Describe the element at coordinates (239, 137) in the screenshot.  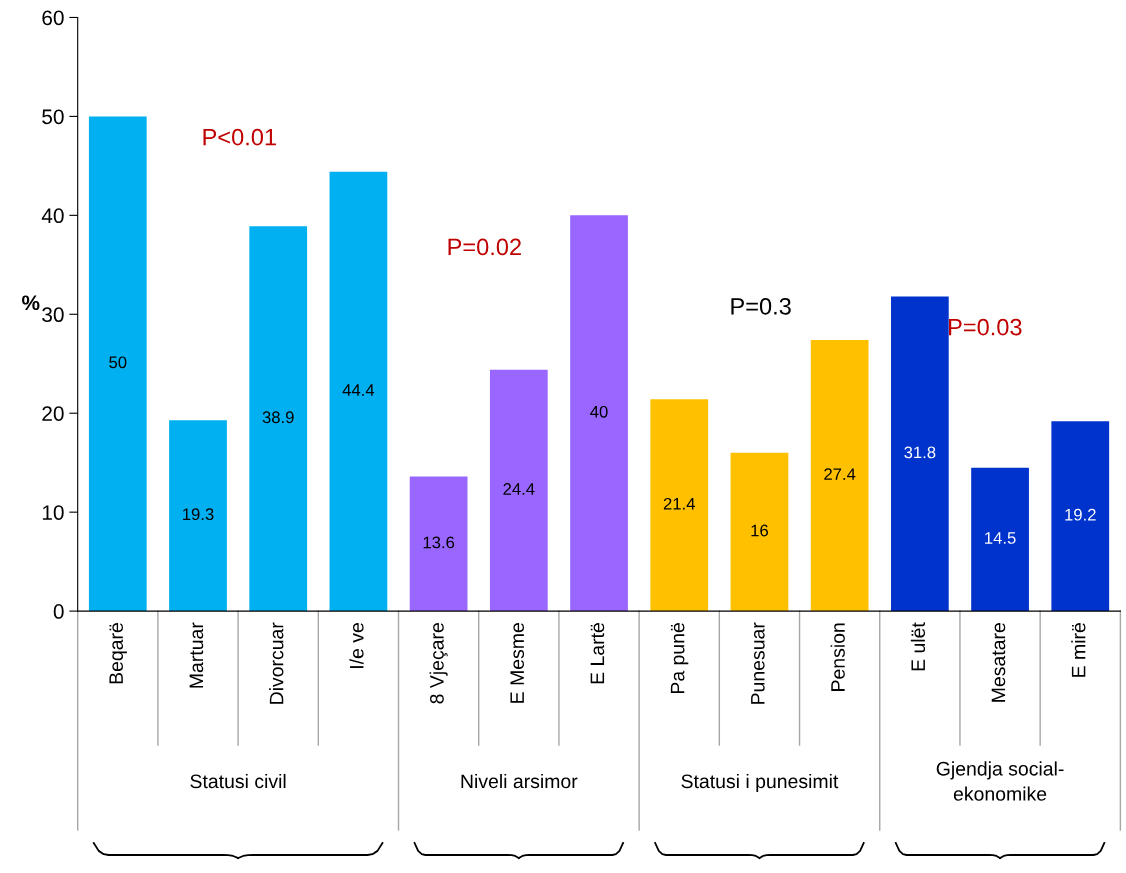
I see `annotation: P<0.01` at that location.